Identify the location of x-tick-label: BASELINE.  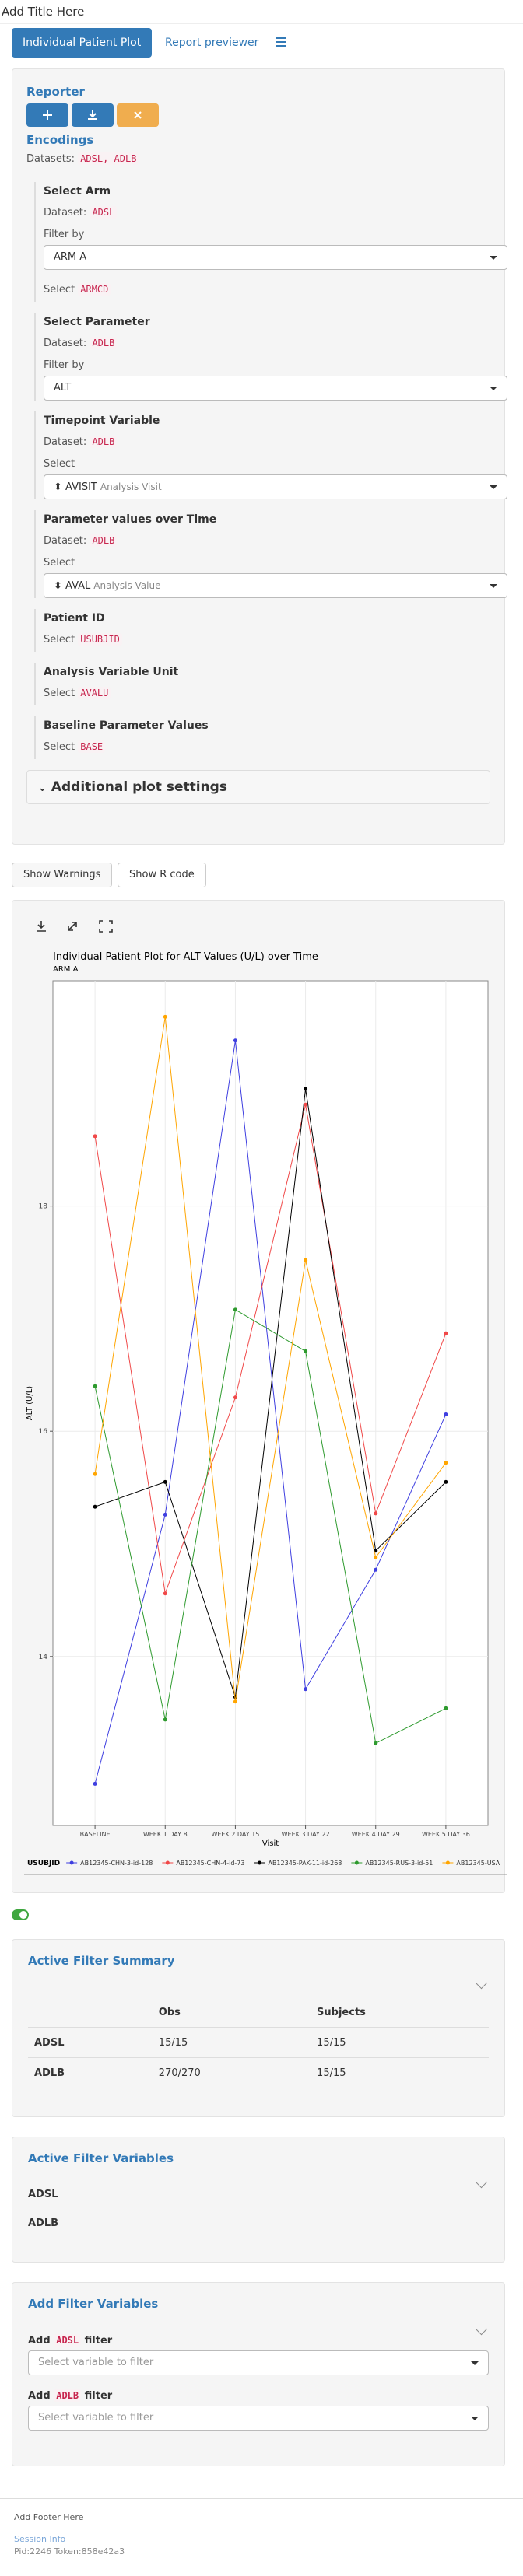
(95, 1835).